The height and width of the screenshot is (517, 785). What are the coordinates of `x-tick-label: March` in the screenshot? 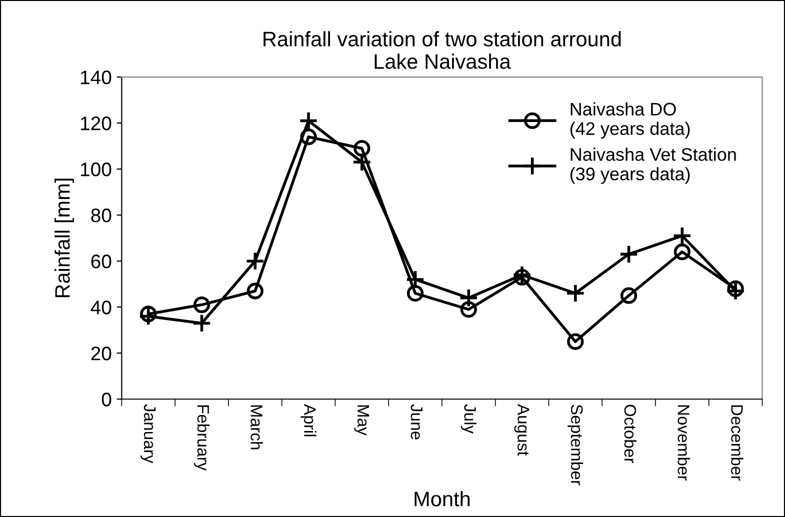 It's located at (256, 427).